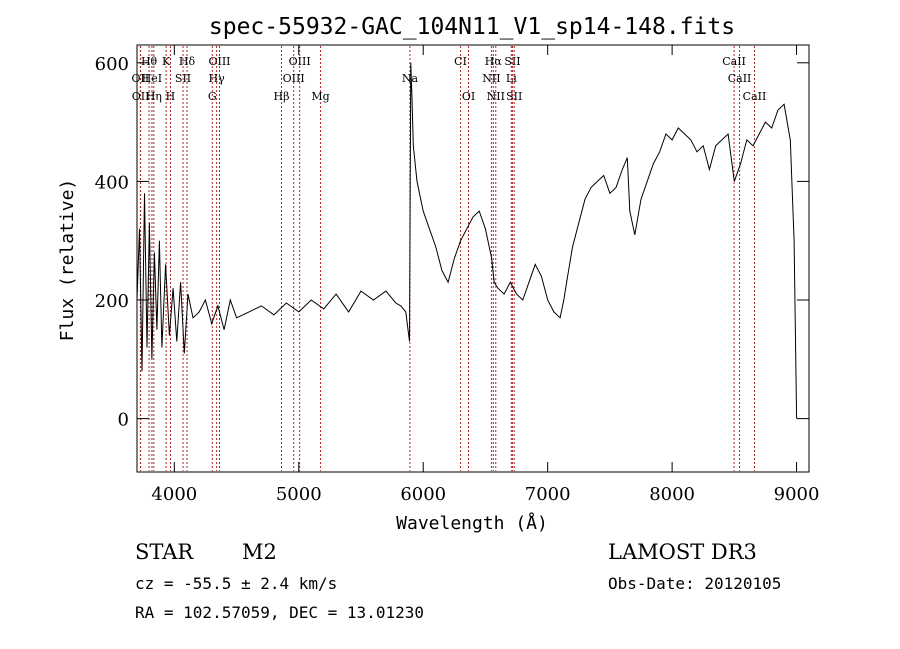 The image size is (900, 649). Describe the element at coordinates (112, 64) in the screenshot. I see `y-tick-label: 600` at that location.